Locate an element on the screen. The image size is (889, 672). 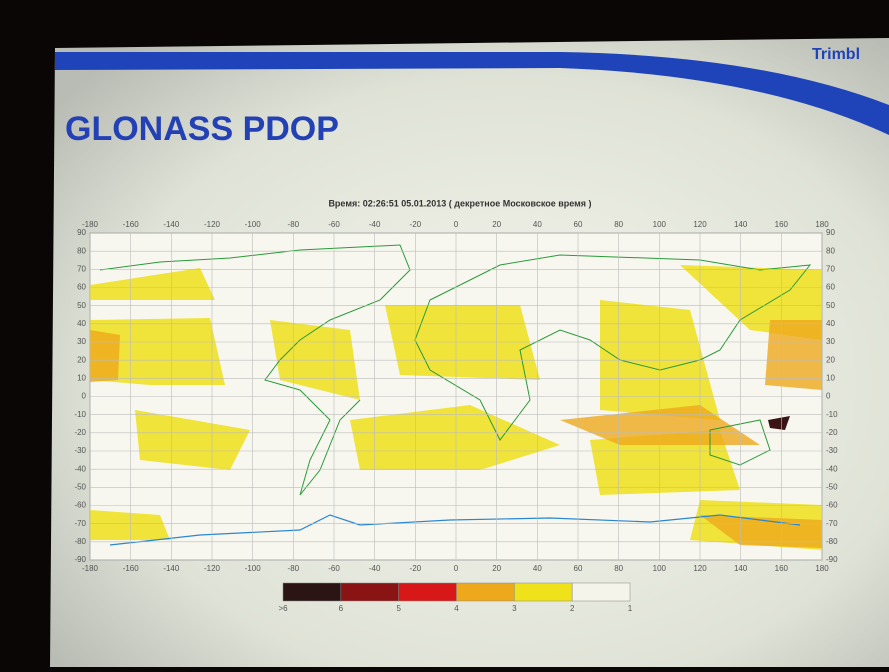
colorbar-label: 2 is located at coordinates (572, 608).